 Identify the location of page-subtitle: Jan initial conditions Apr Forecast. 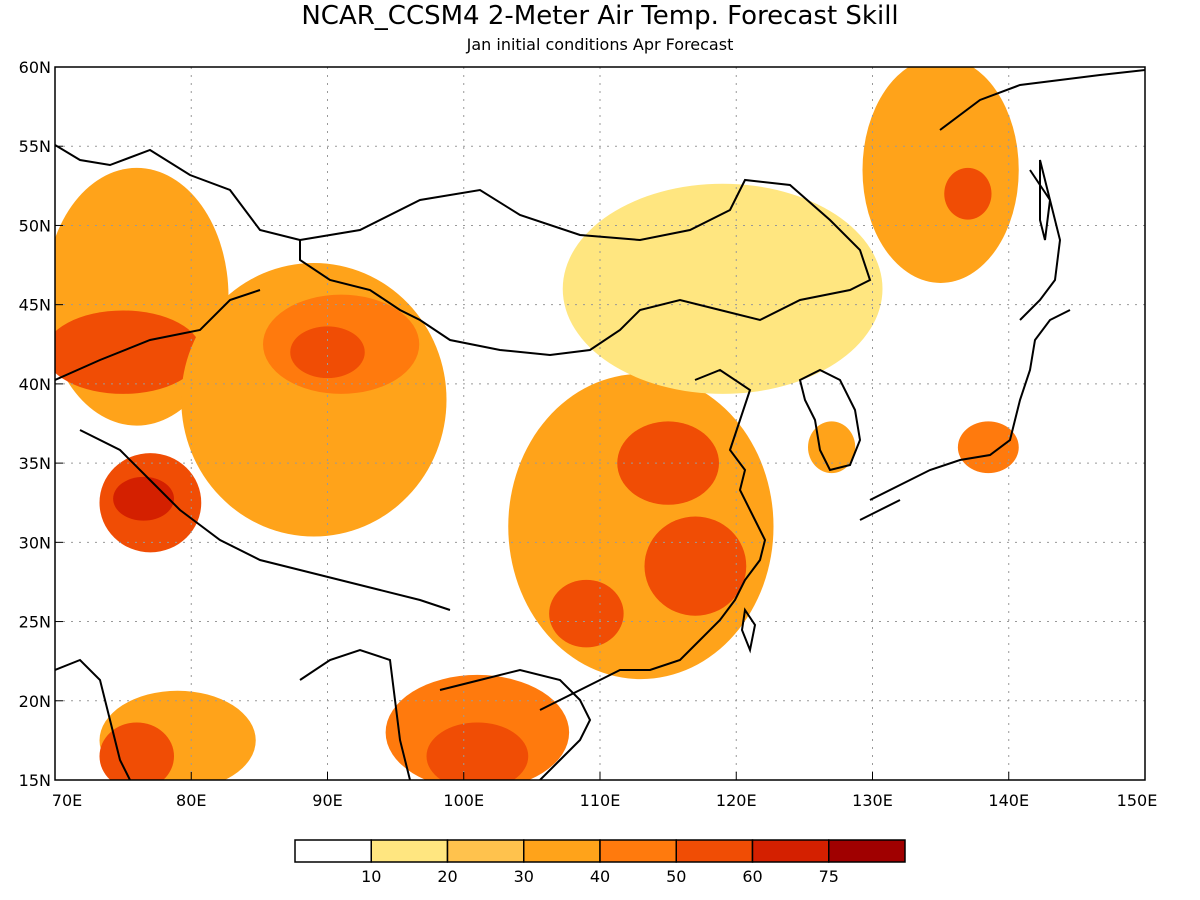
(600, 44).